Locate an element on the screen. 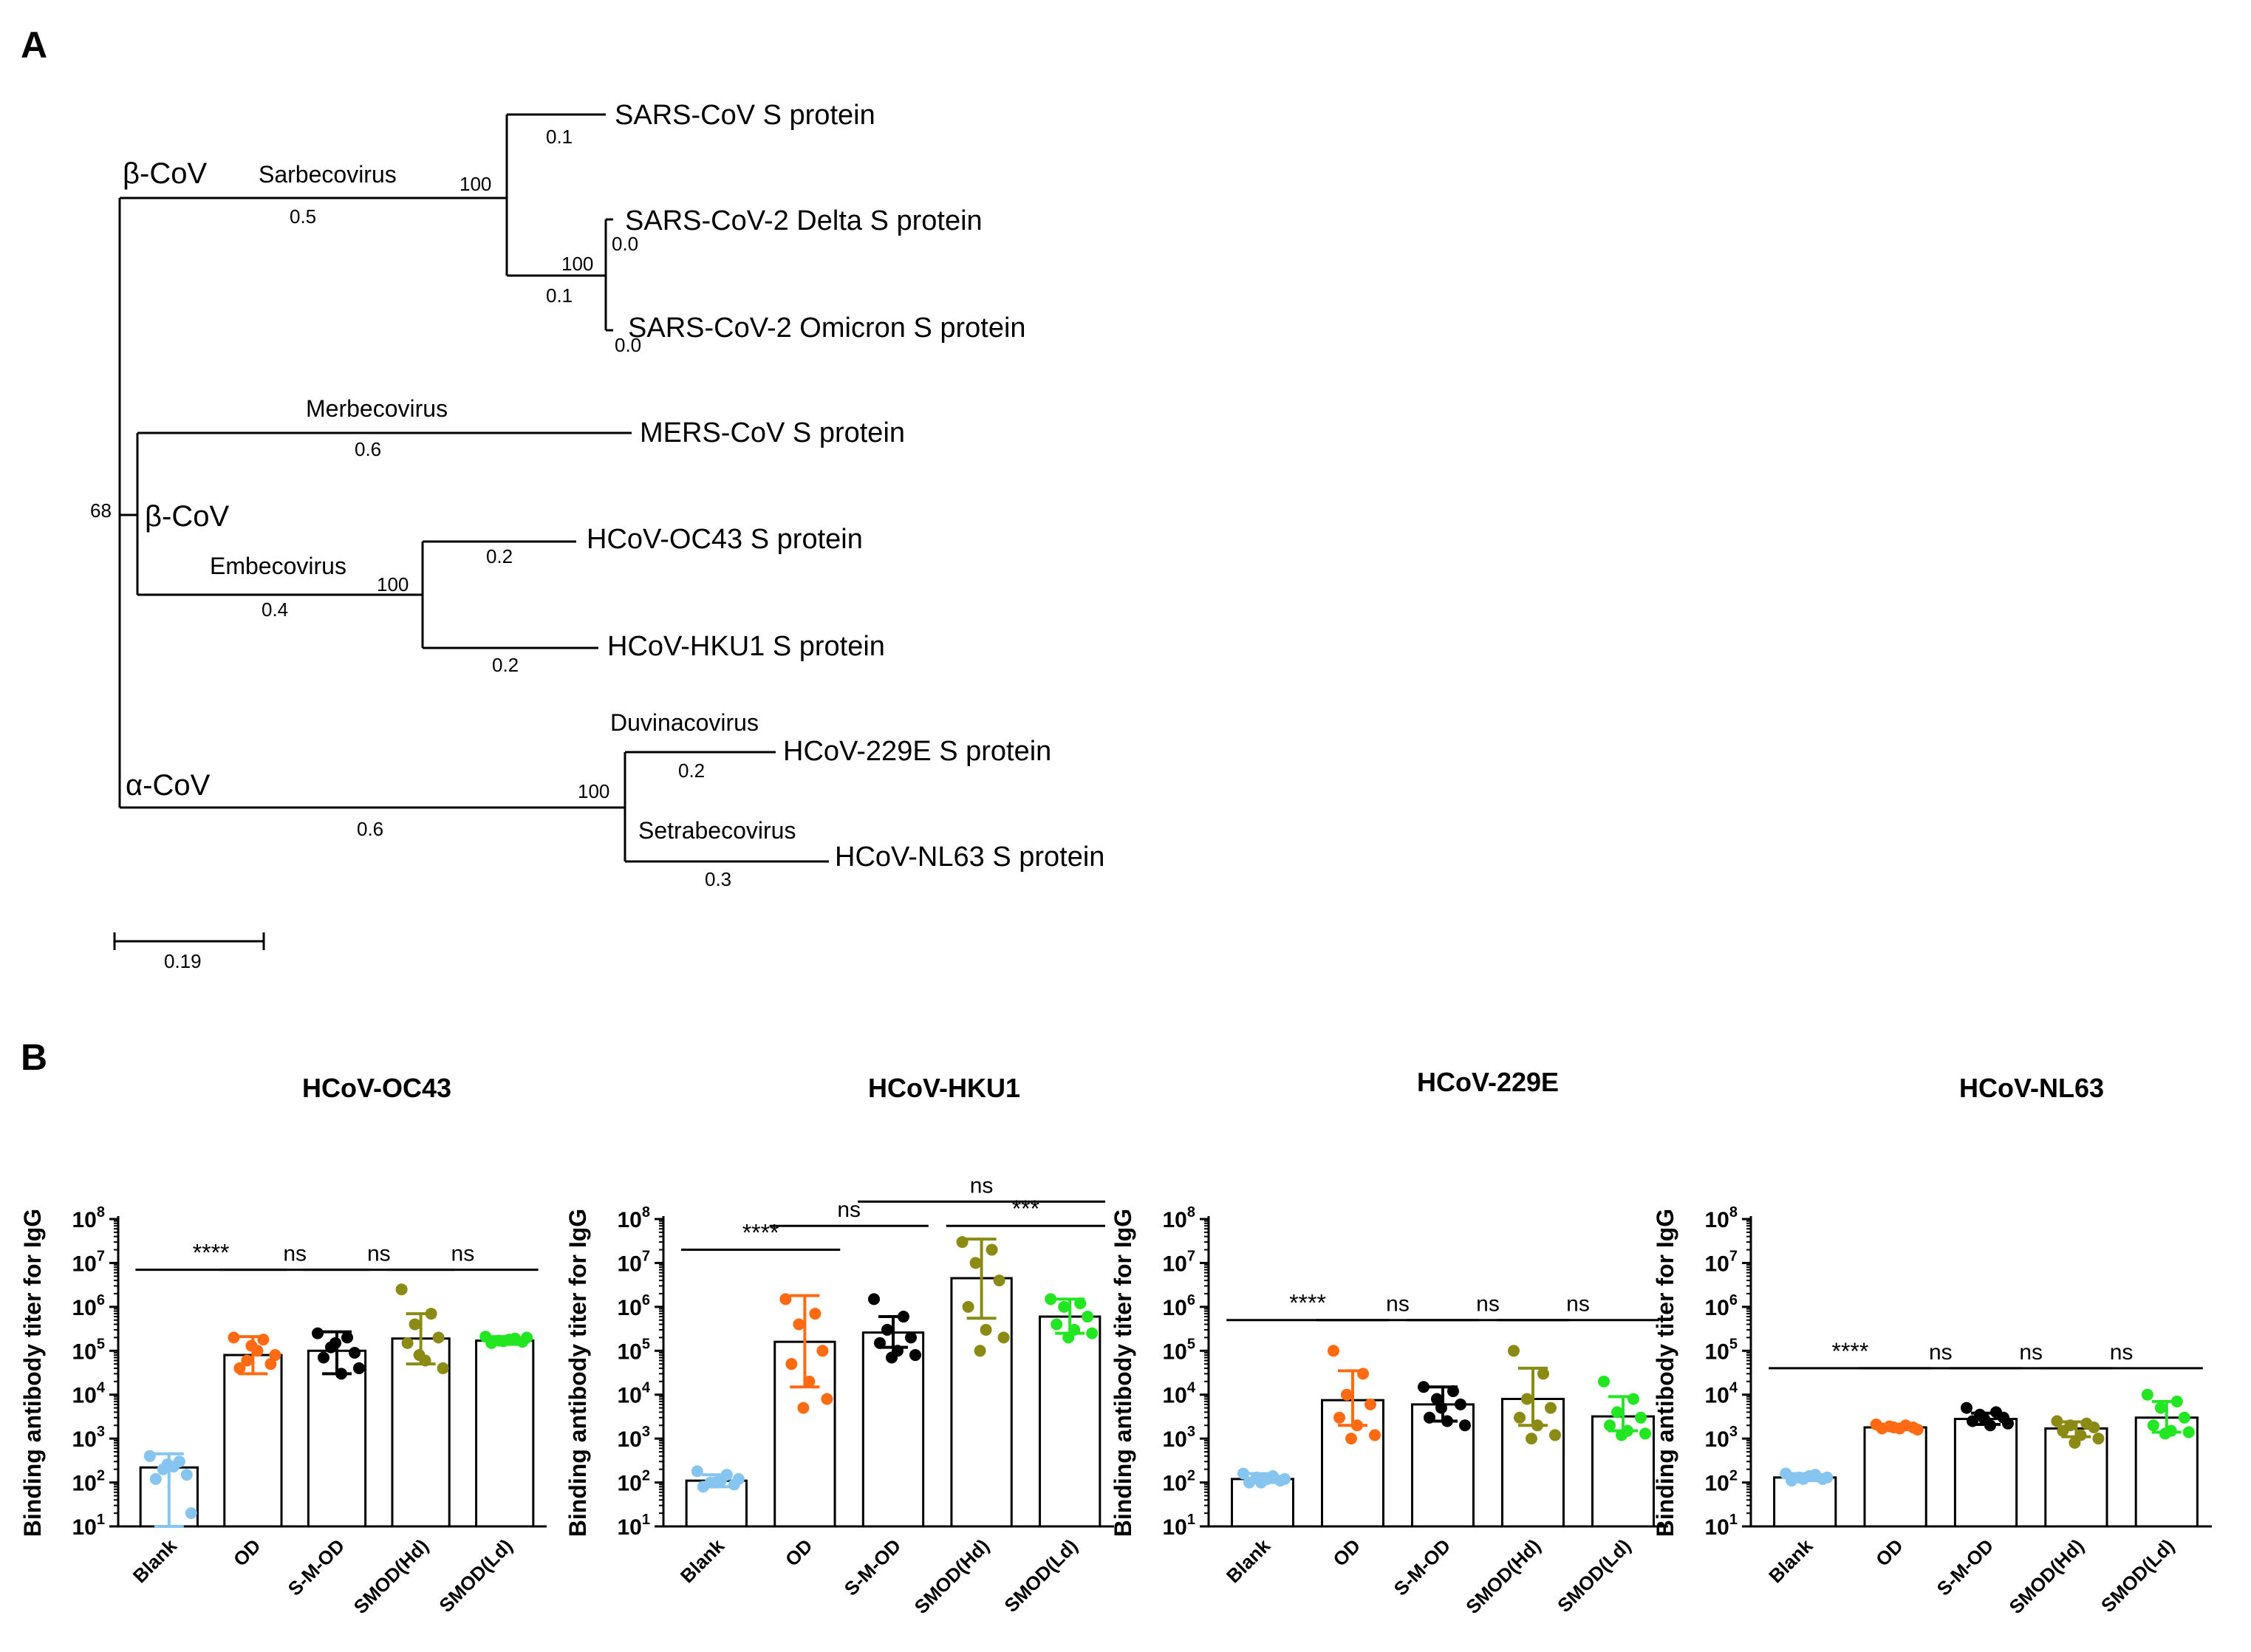 The width and height of the screenshot is (2251, 1652). chart-title: HCoV-HKU1 is located at coordinates (944, 1088).